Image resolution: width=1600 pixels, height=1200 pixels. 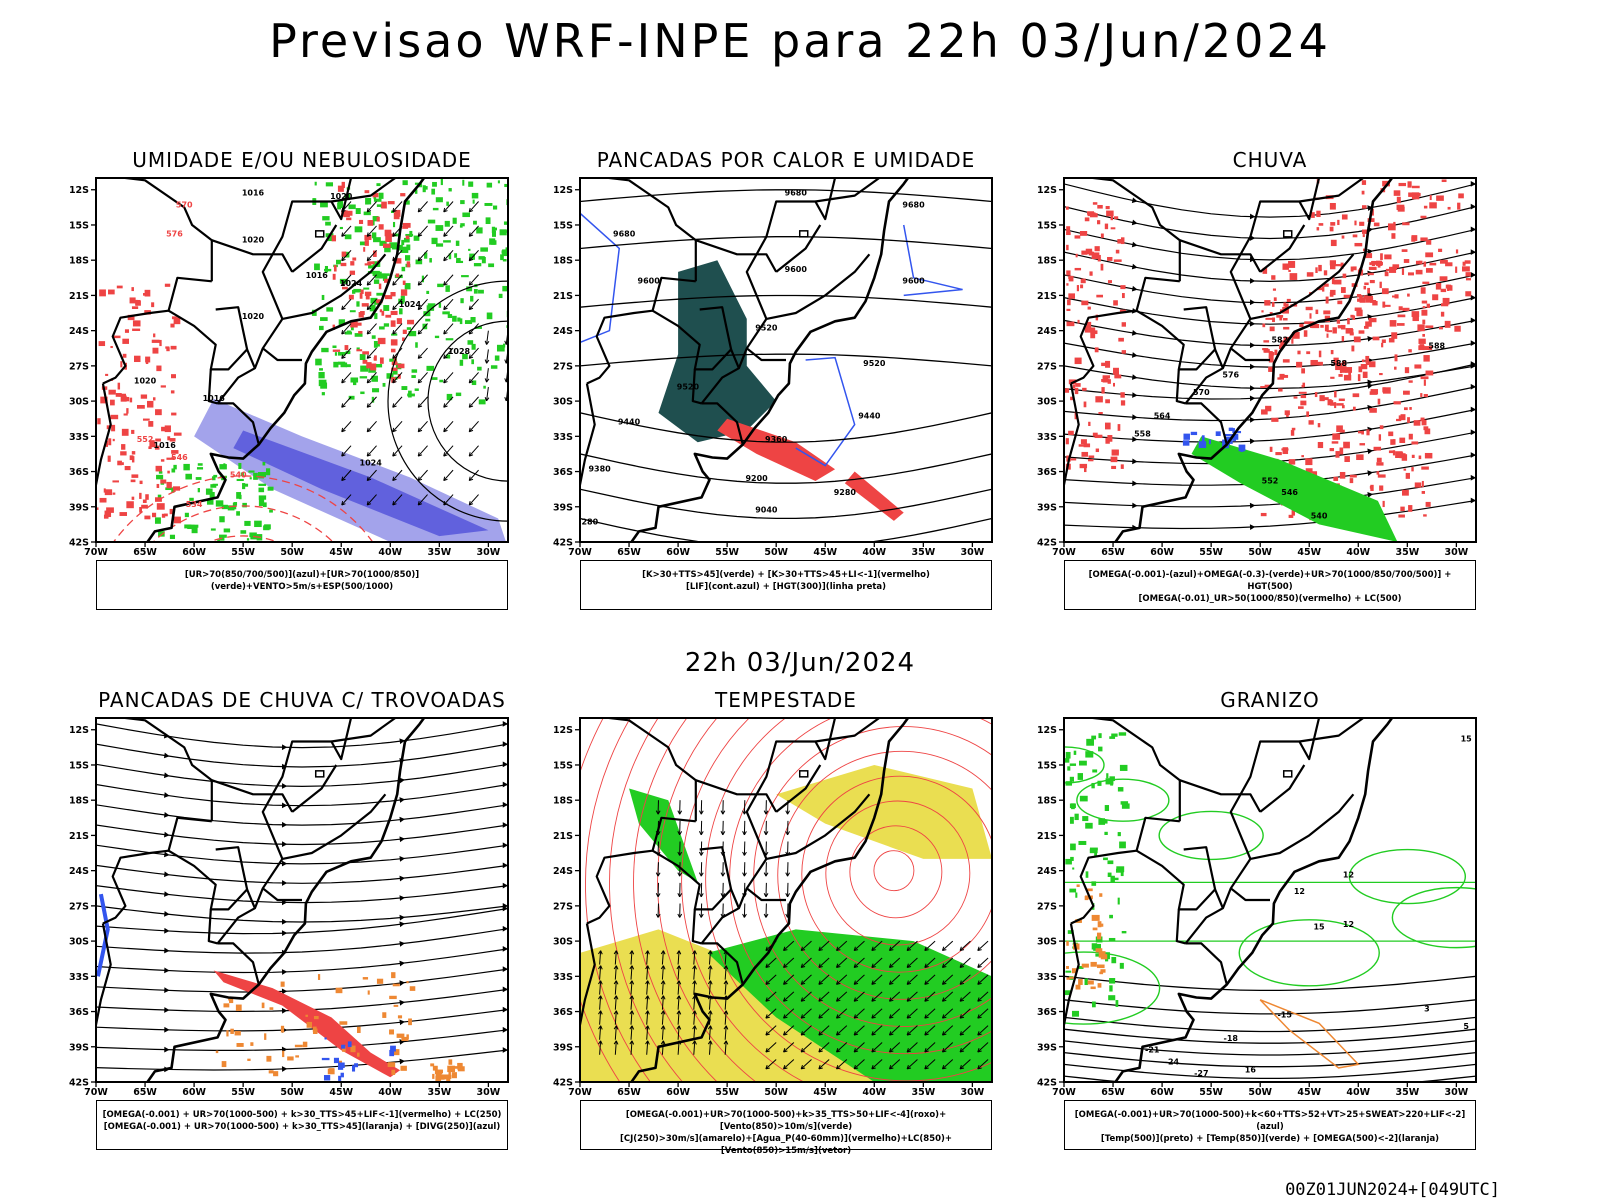 What do you see at coordinates (1162, 416) in the screenshot?
I see `contour-label: 564` at bounding box center [1162, 416].